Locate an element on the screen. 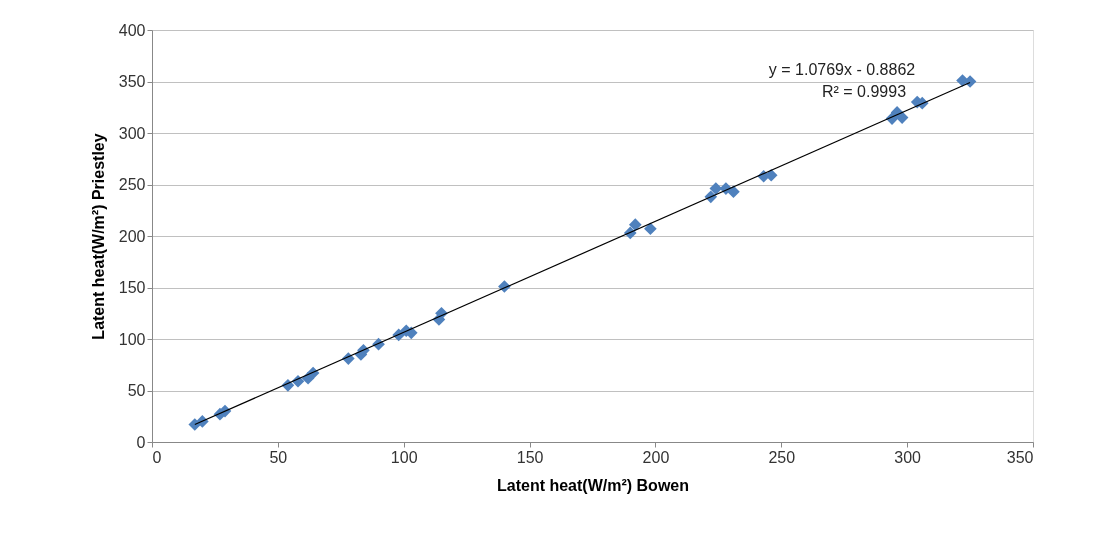 This screenshot has width=1100, height=537. annotation: R² = 0.9993 is located at coordinates (864, 91).